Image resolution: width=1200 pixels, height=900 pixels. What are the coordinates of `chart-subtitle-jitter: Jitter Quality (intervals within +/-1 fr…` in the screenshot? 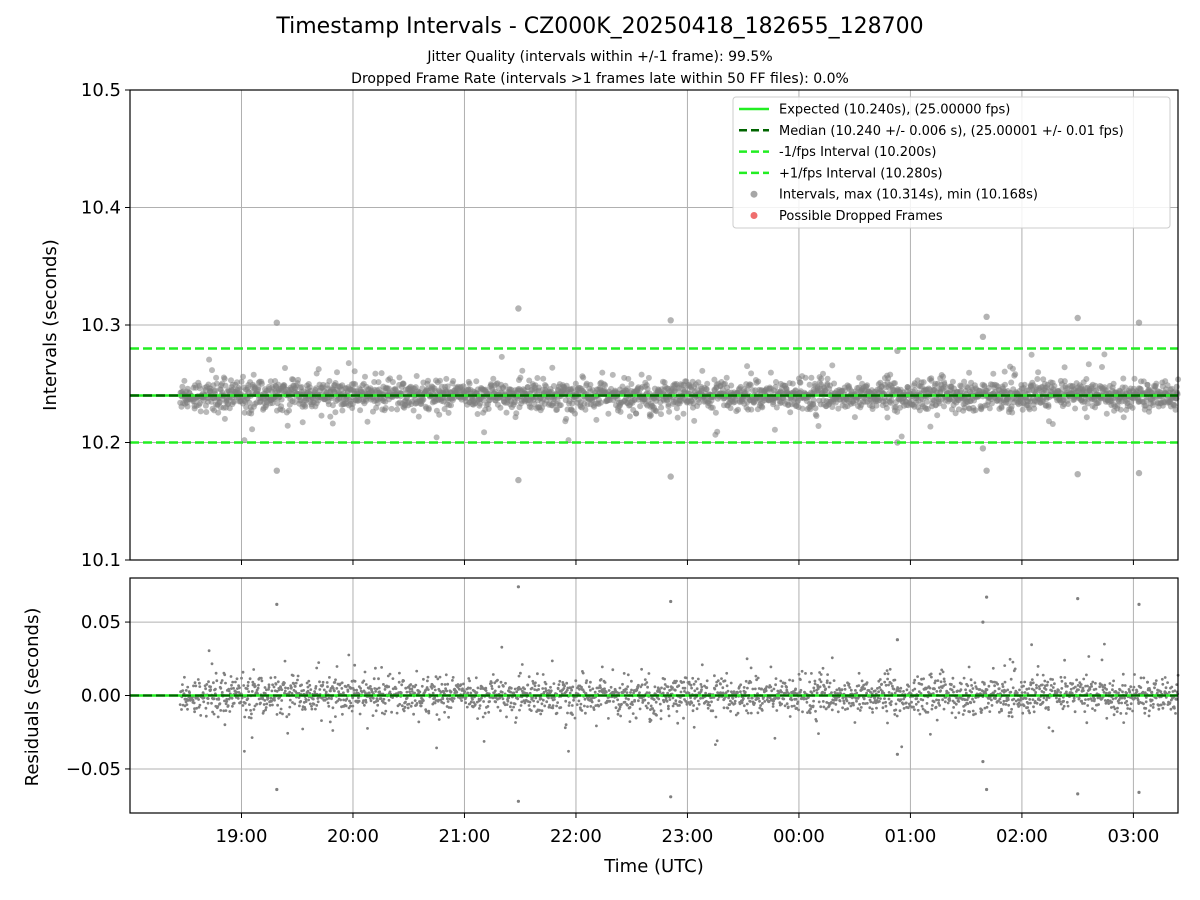 It's located at (600, 57).